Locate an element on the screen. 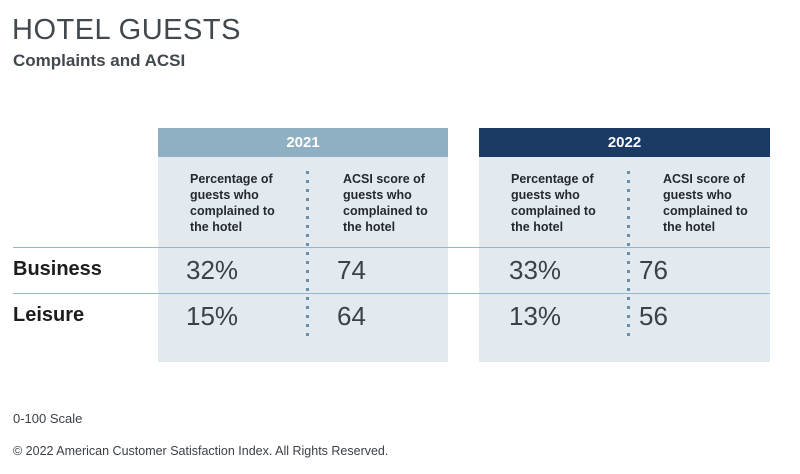 Image resolution: width=800 pixels, height=474 pixels. row-separator-middle is located at coordinates (391, 293).